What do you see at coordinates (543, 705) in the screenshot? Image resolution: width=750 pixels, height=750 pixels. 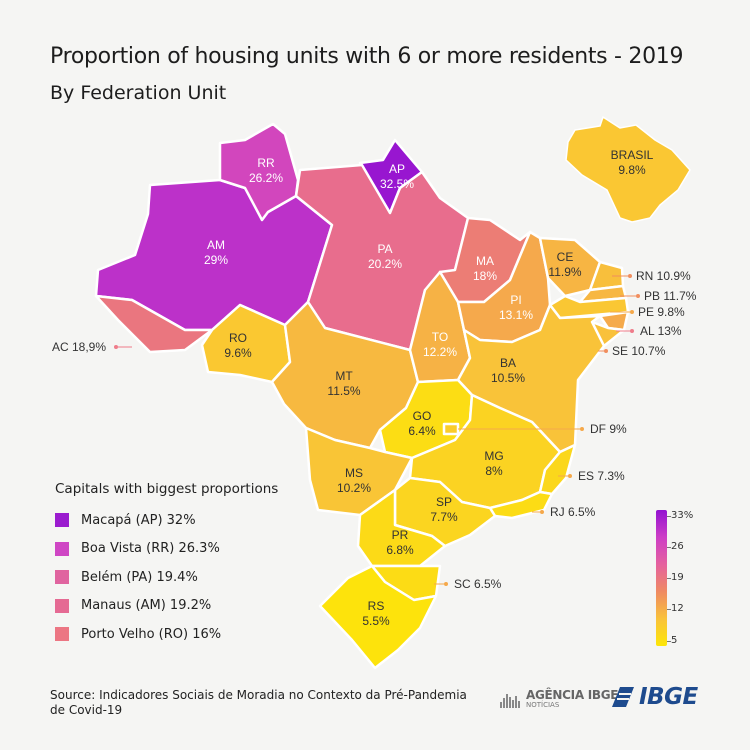 I see `agencia-logo-subtext: NOTÍCIAS` at bounding box center [543, 705].